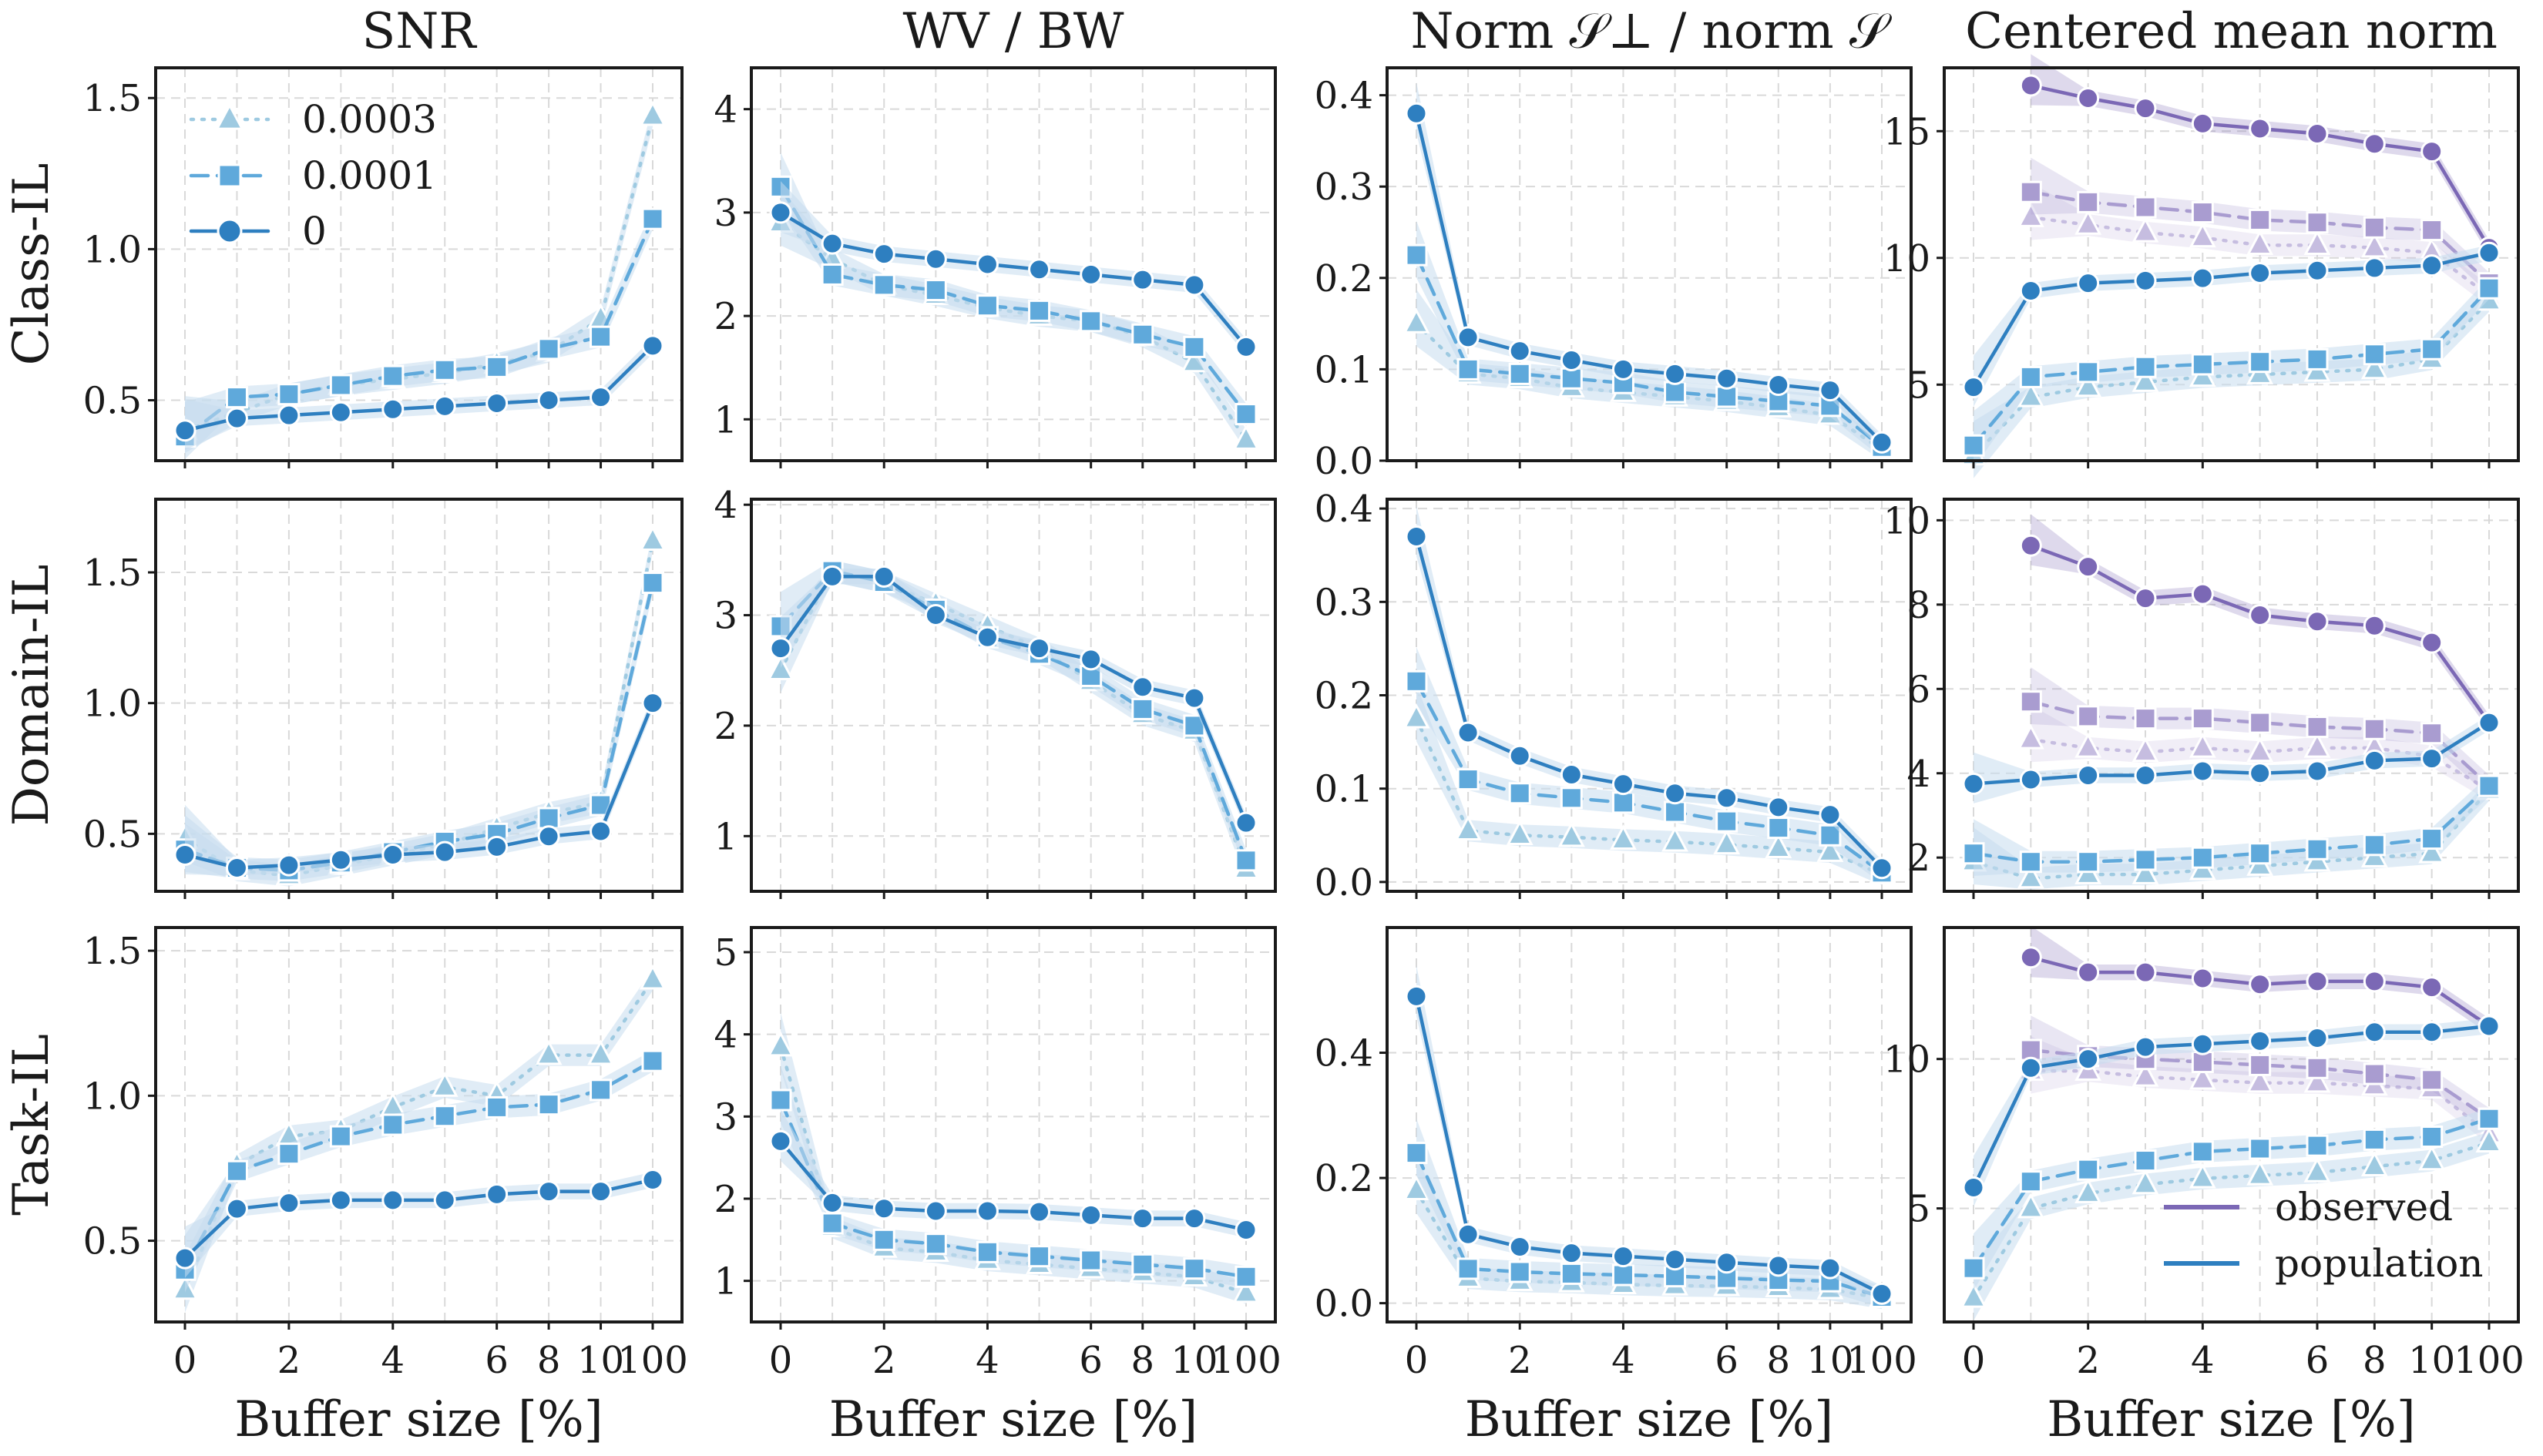 The height and width of the screenshot is (1456, 2543). I want to click on y-tick-label: 8, so click(1918, 605).